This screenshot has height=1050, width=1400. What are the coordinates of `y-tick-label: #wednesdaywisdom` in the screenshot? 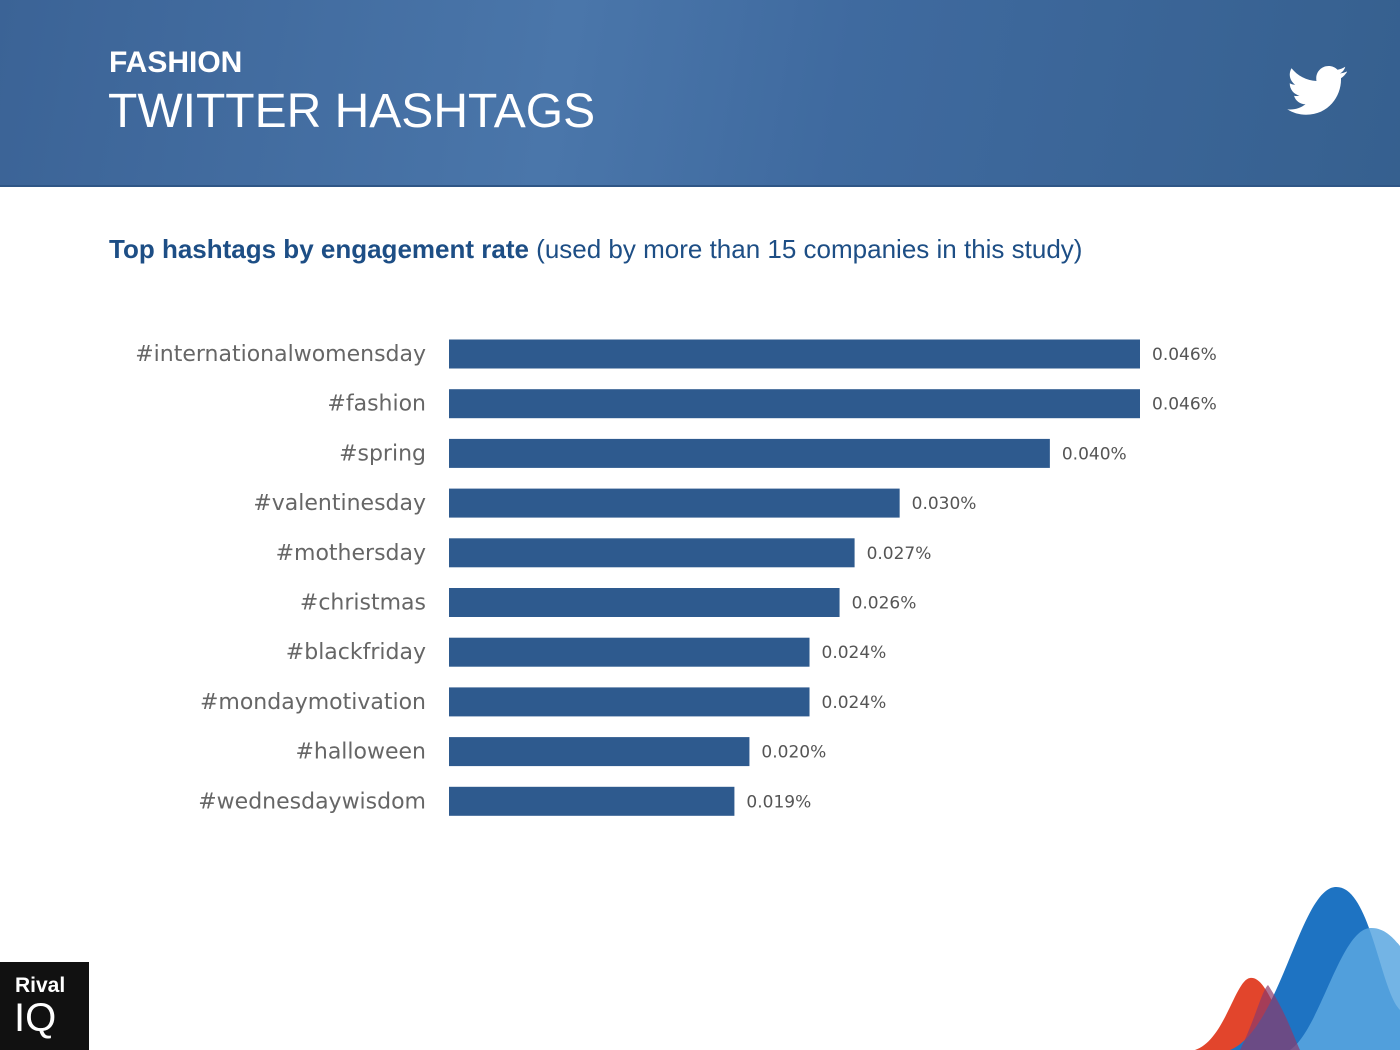 It's located at (312, 801).